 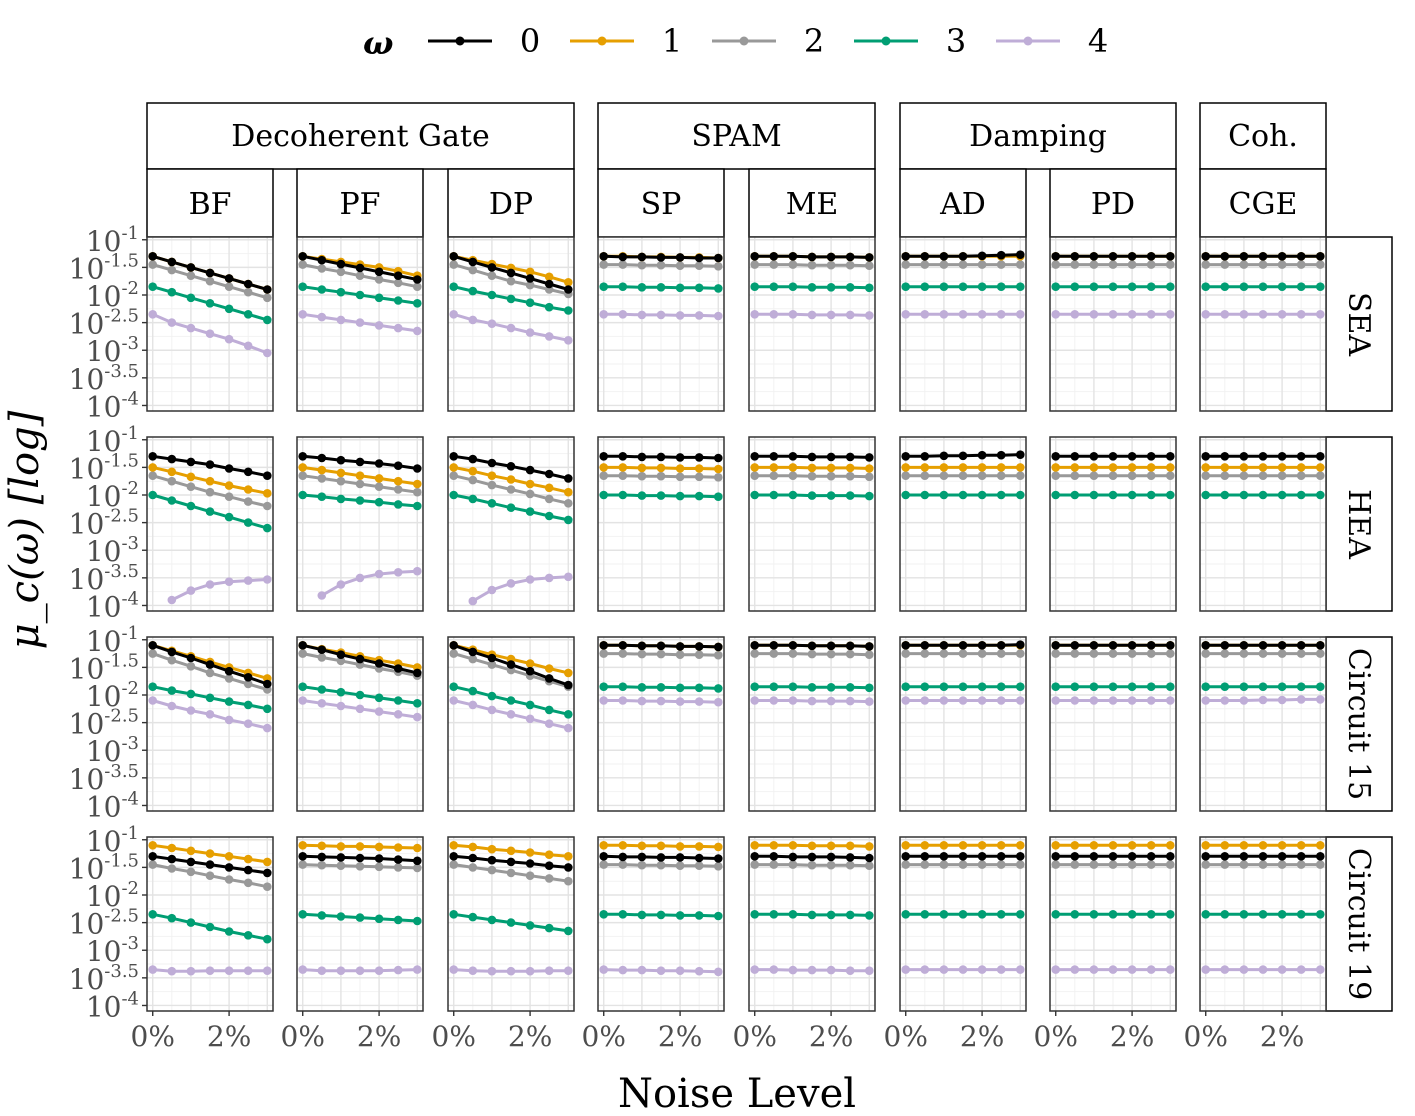 What do you see at coordinates (210, 203) in the screenshot?
I see `column-strip-box` at bounding box center [210, 203].